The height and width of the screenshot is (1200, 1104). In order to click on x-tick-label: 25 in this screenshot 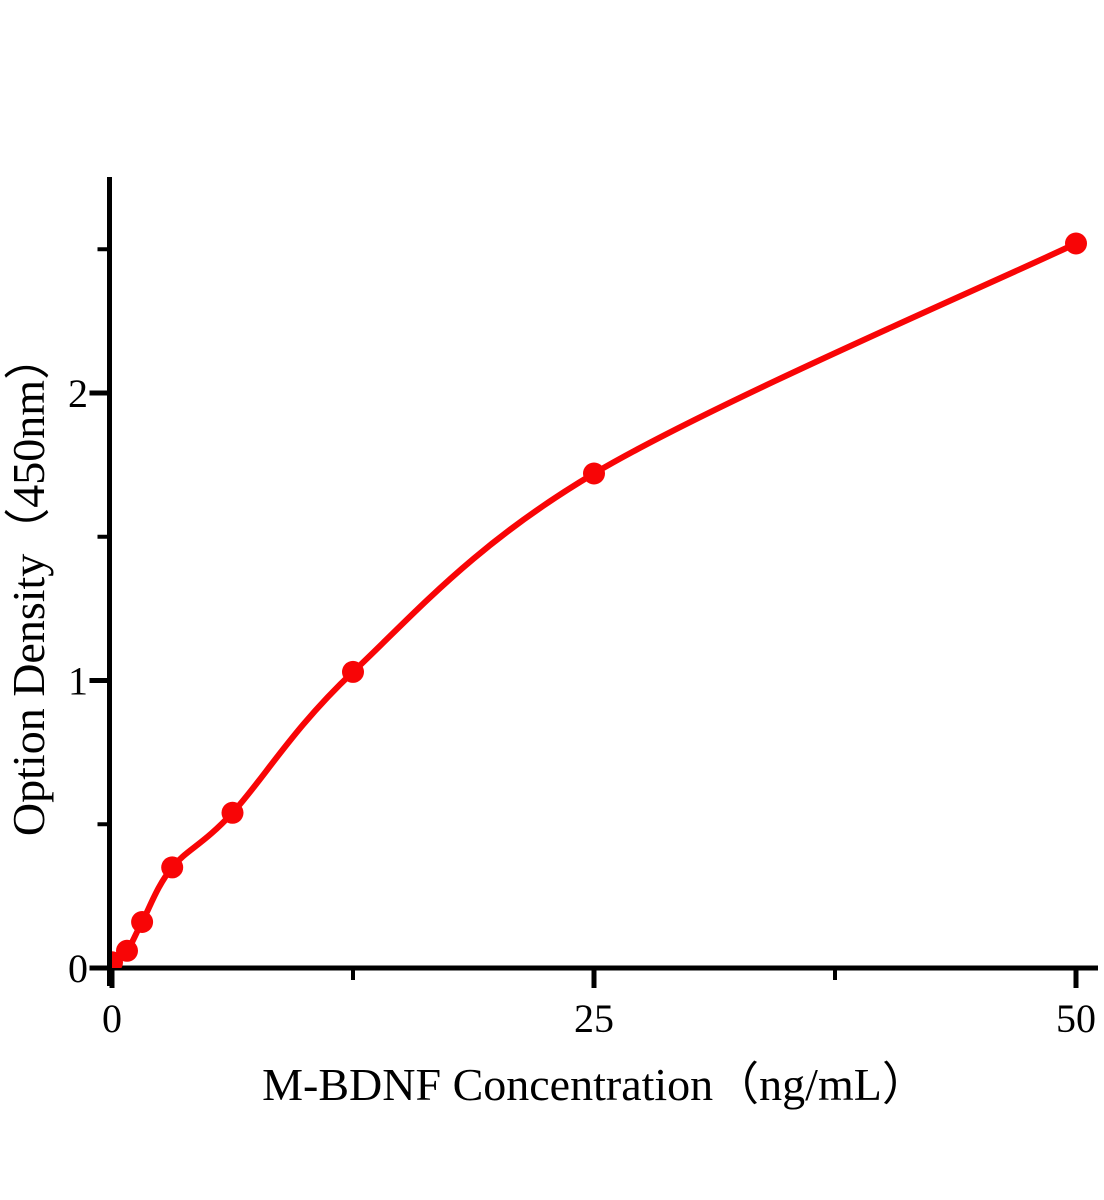, I will do `click(594, 1018)`.